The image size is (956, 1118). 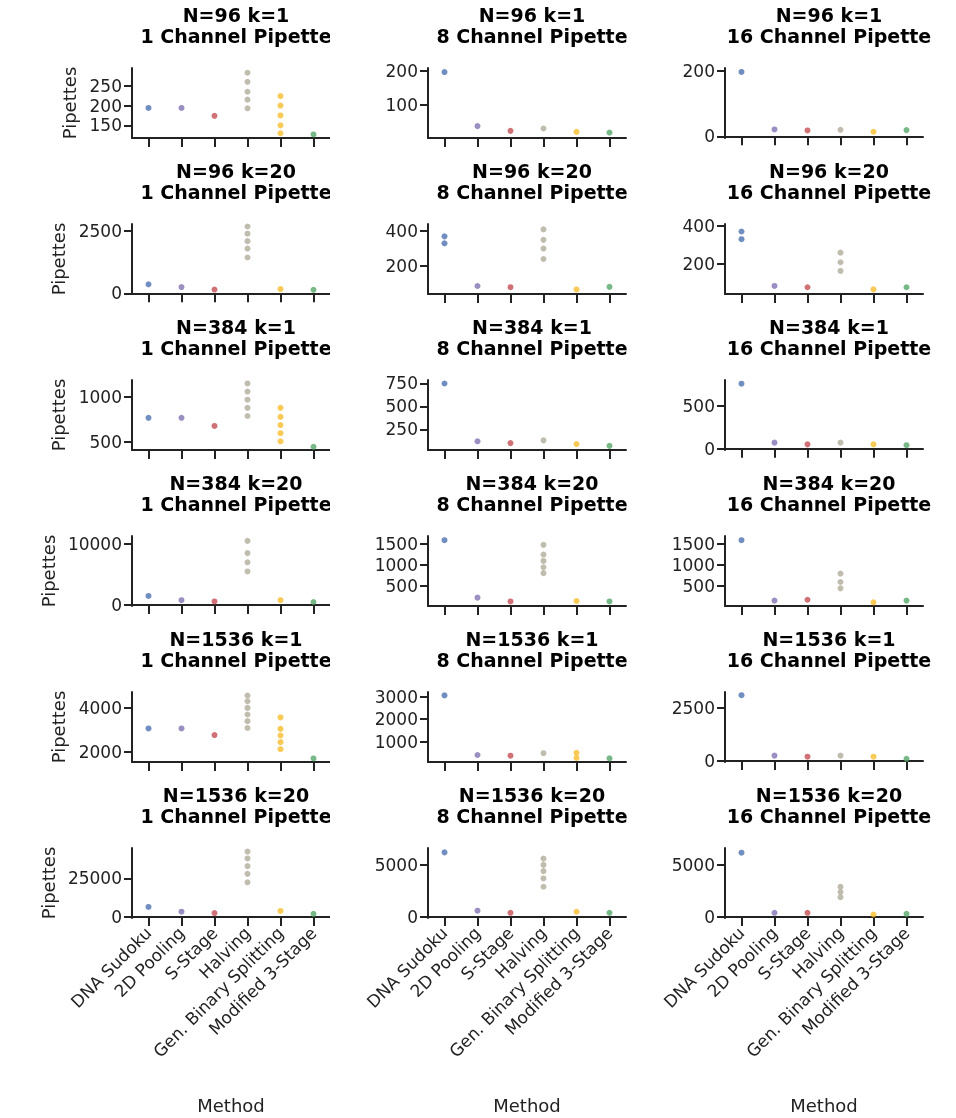 I want to click on y-tick-label: 100, so click(x=401, y=104).